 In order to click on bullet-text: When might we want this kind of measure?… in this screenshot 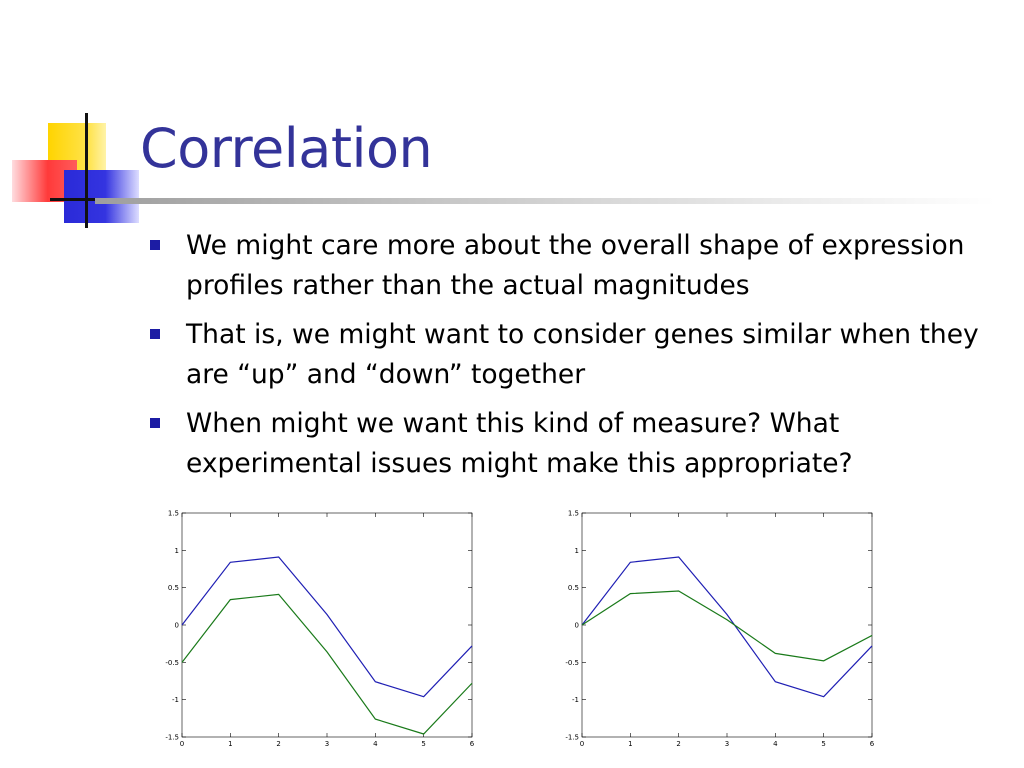, I will do `click(519, 443)`.